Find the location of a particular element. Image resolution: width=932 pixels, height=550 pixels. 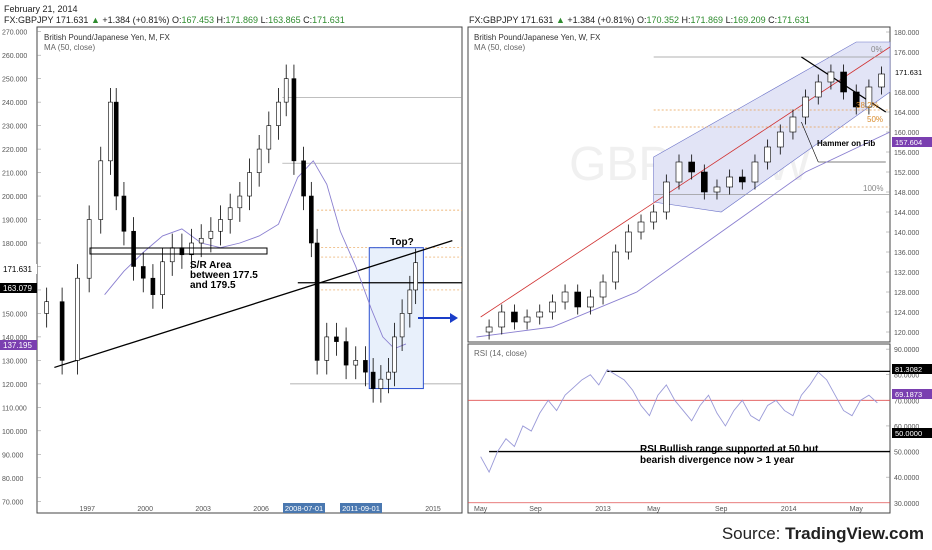

svg-text: 137.195 is located at coordinates (17, 345).